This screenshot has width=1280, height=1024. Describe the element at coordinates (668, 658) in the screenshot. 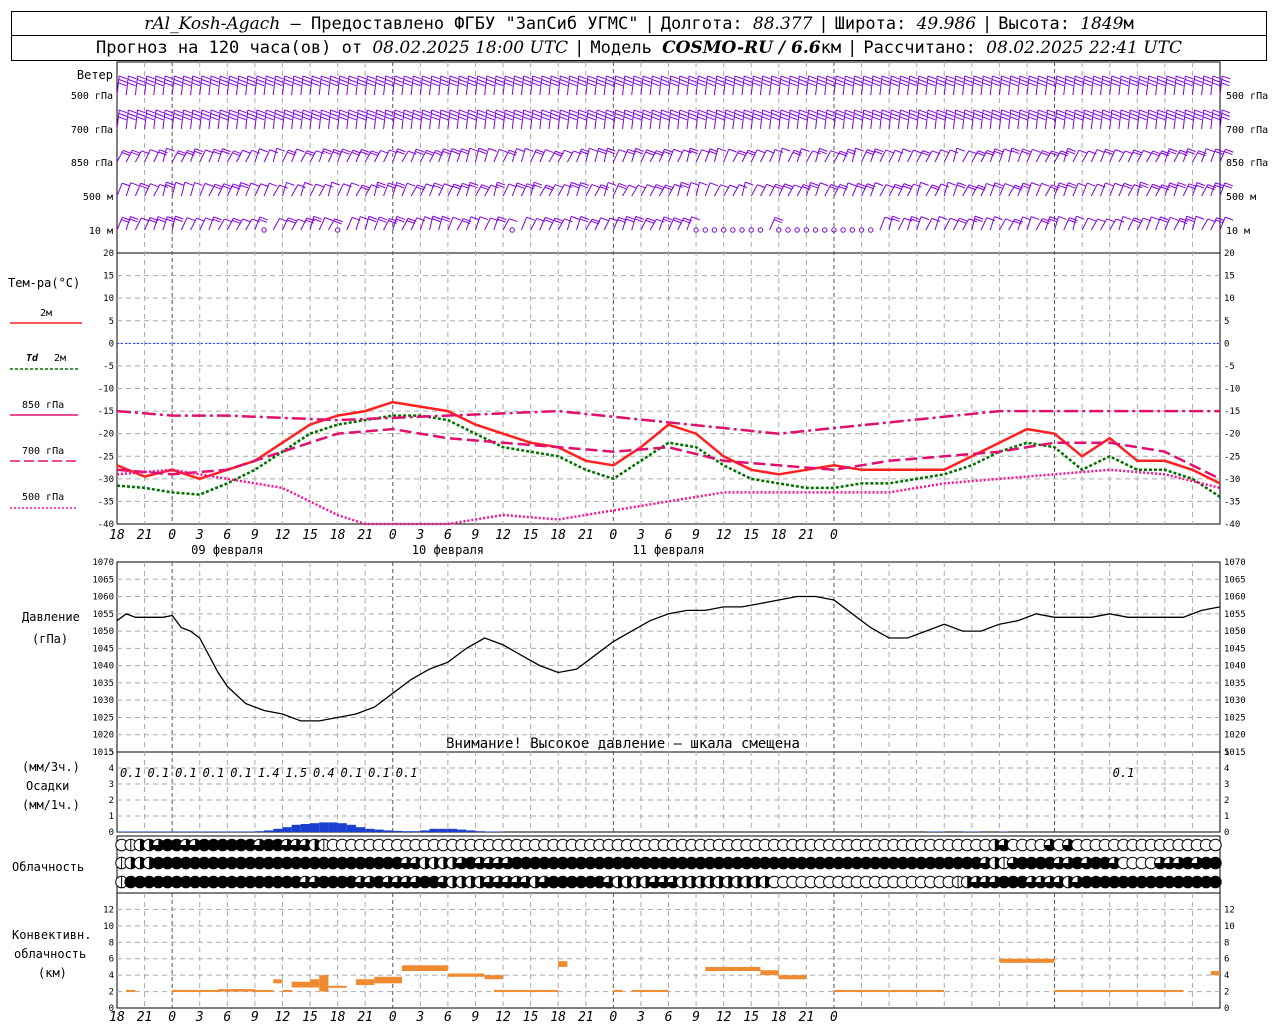

I see `pressure-line` at that location.